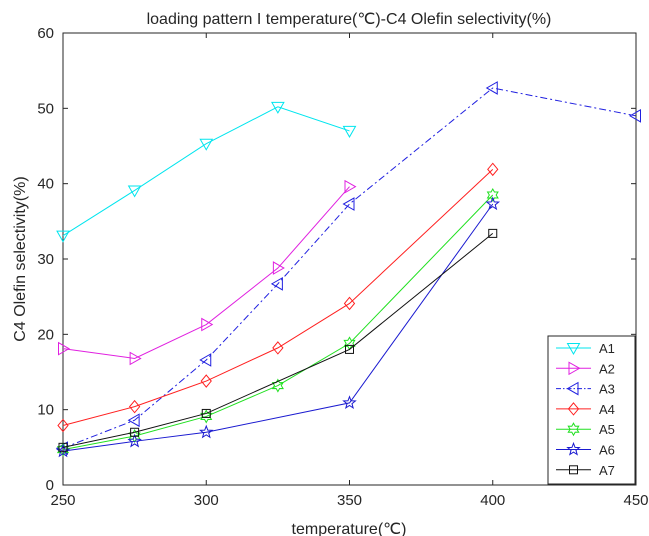 This screenshot has height=536, width=649. I want to click on legend-marker-A5, so click(573, 429).